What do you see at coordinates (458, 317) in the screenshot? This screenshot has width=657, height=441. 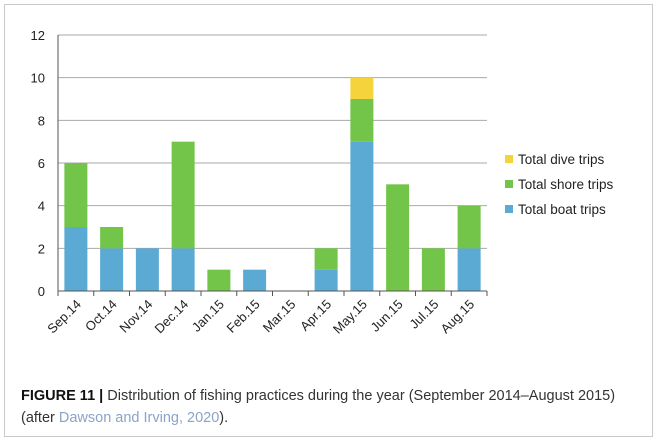 I see `x-tick-label: Aug.15` at bounding box center [458, 317].